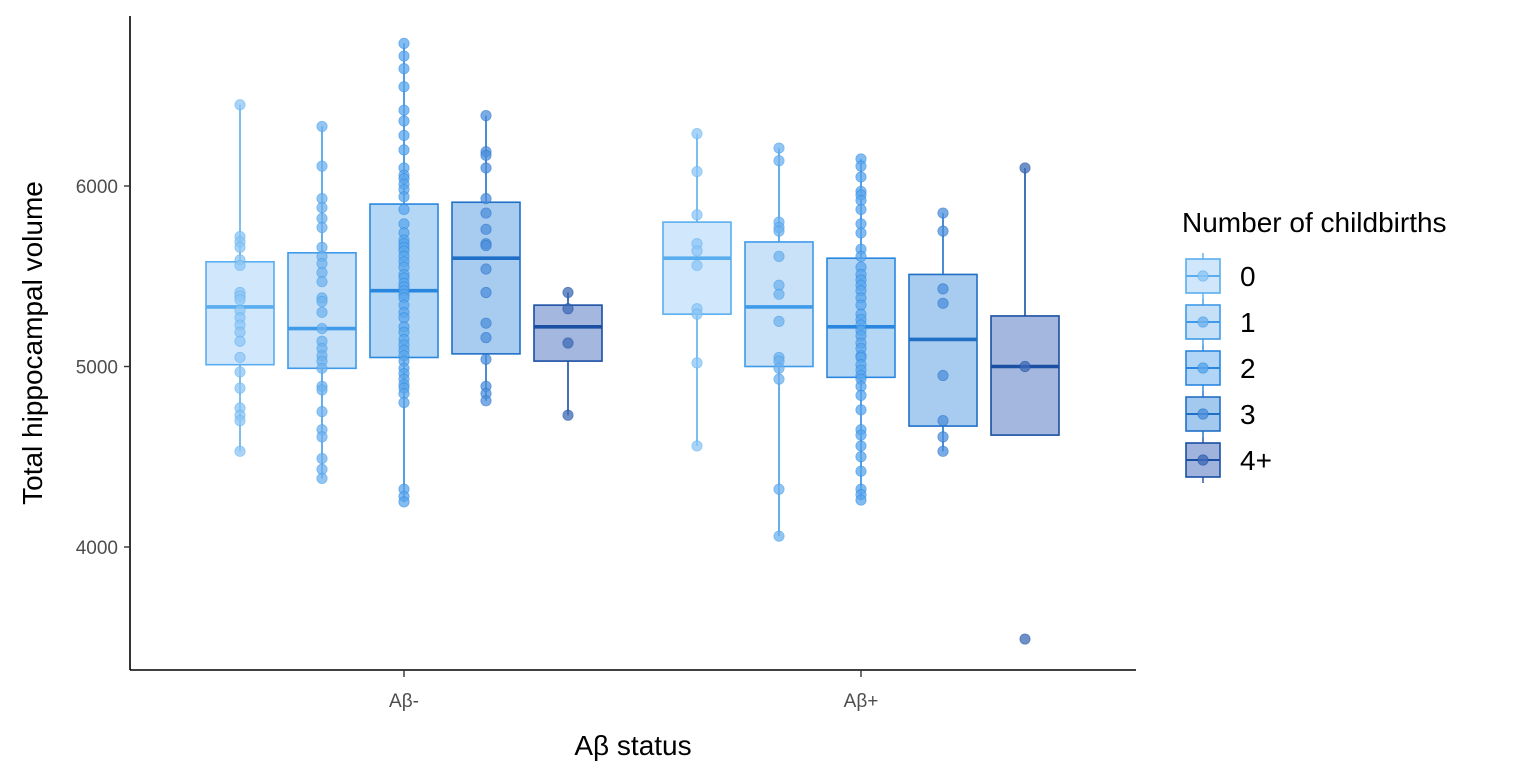  I want to click on box-iqr, so click(1025, 375).